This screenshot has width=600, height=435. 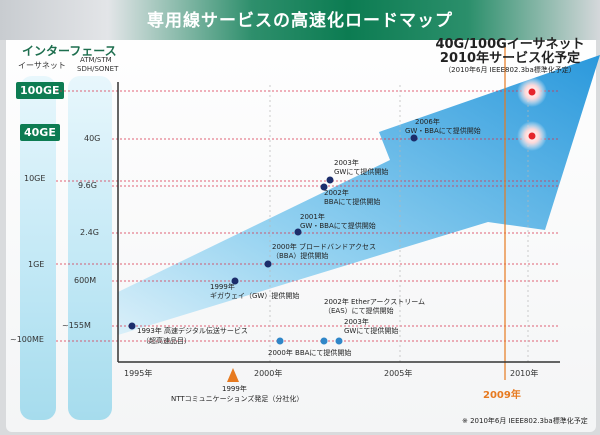 I want to click on dot-2000-b, so click(x=280, y=341).